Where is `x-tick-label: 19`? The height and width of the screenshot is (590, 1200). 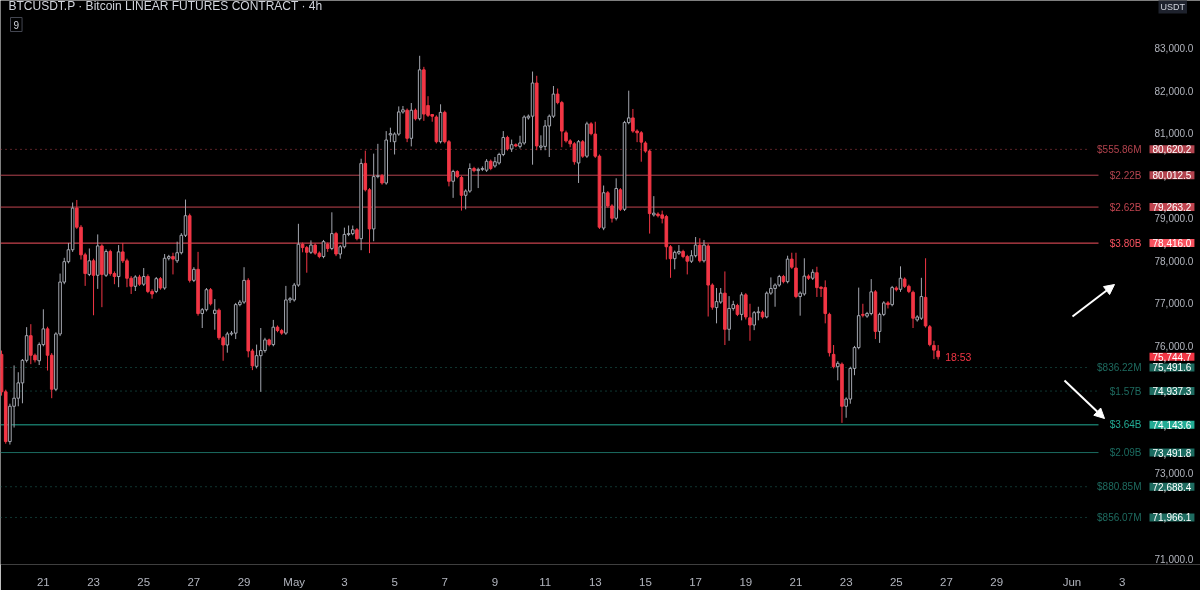 x-tick-label: 19 is located at coordinates (746, 581).